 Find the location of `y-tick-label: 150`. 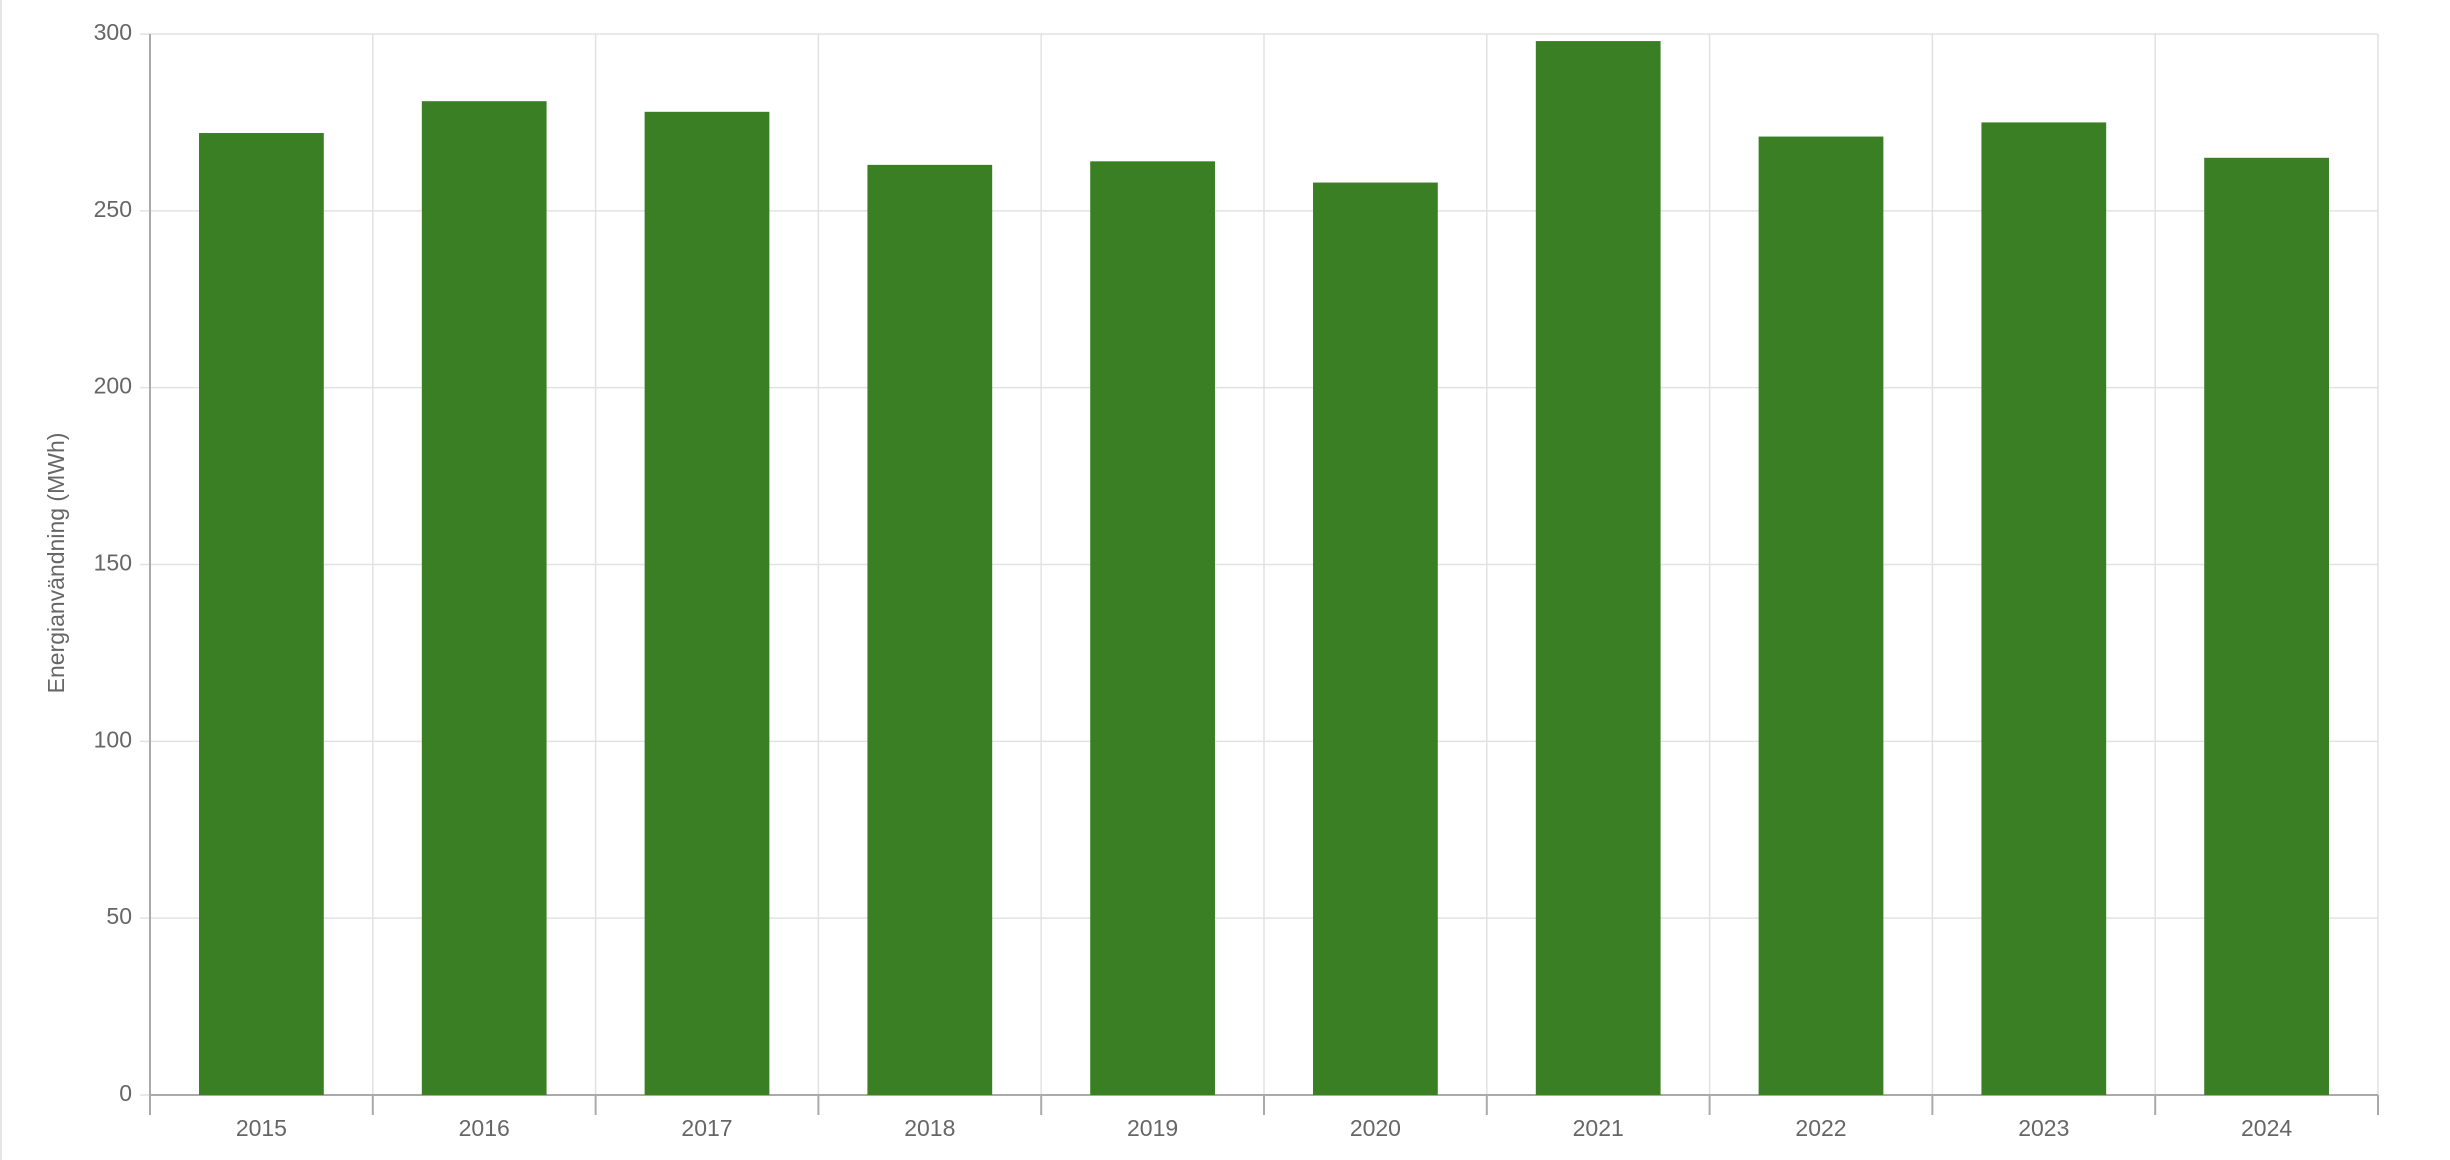

y-tick-label: 150 is located at coordinates (113, 563).